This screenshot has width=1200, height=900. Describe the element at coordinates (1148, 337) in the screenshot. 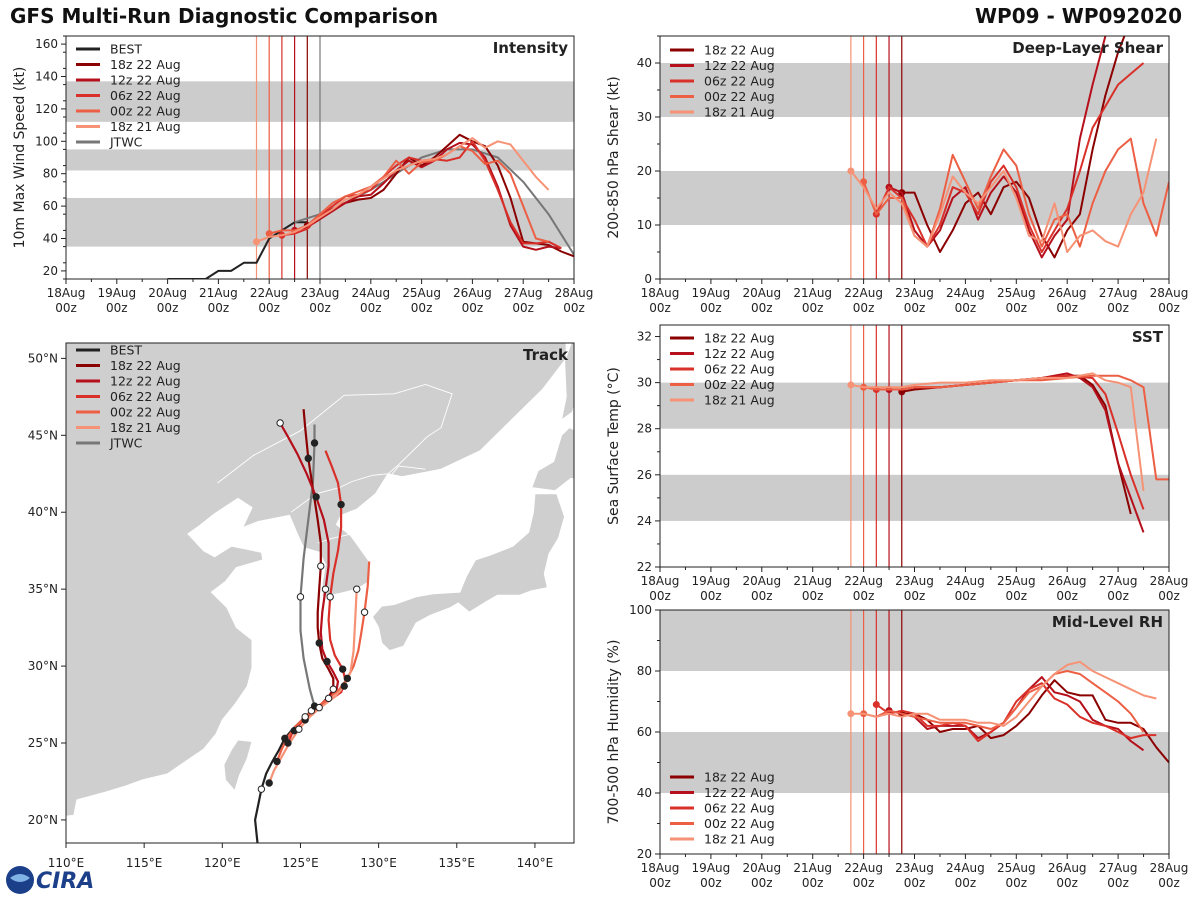

I see `panel-title: SST` at that location.